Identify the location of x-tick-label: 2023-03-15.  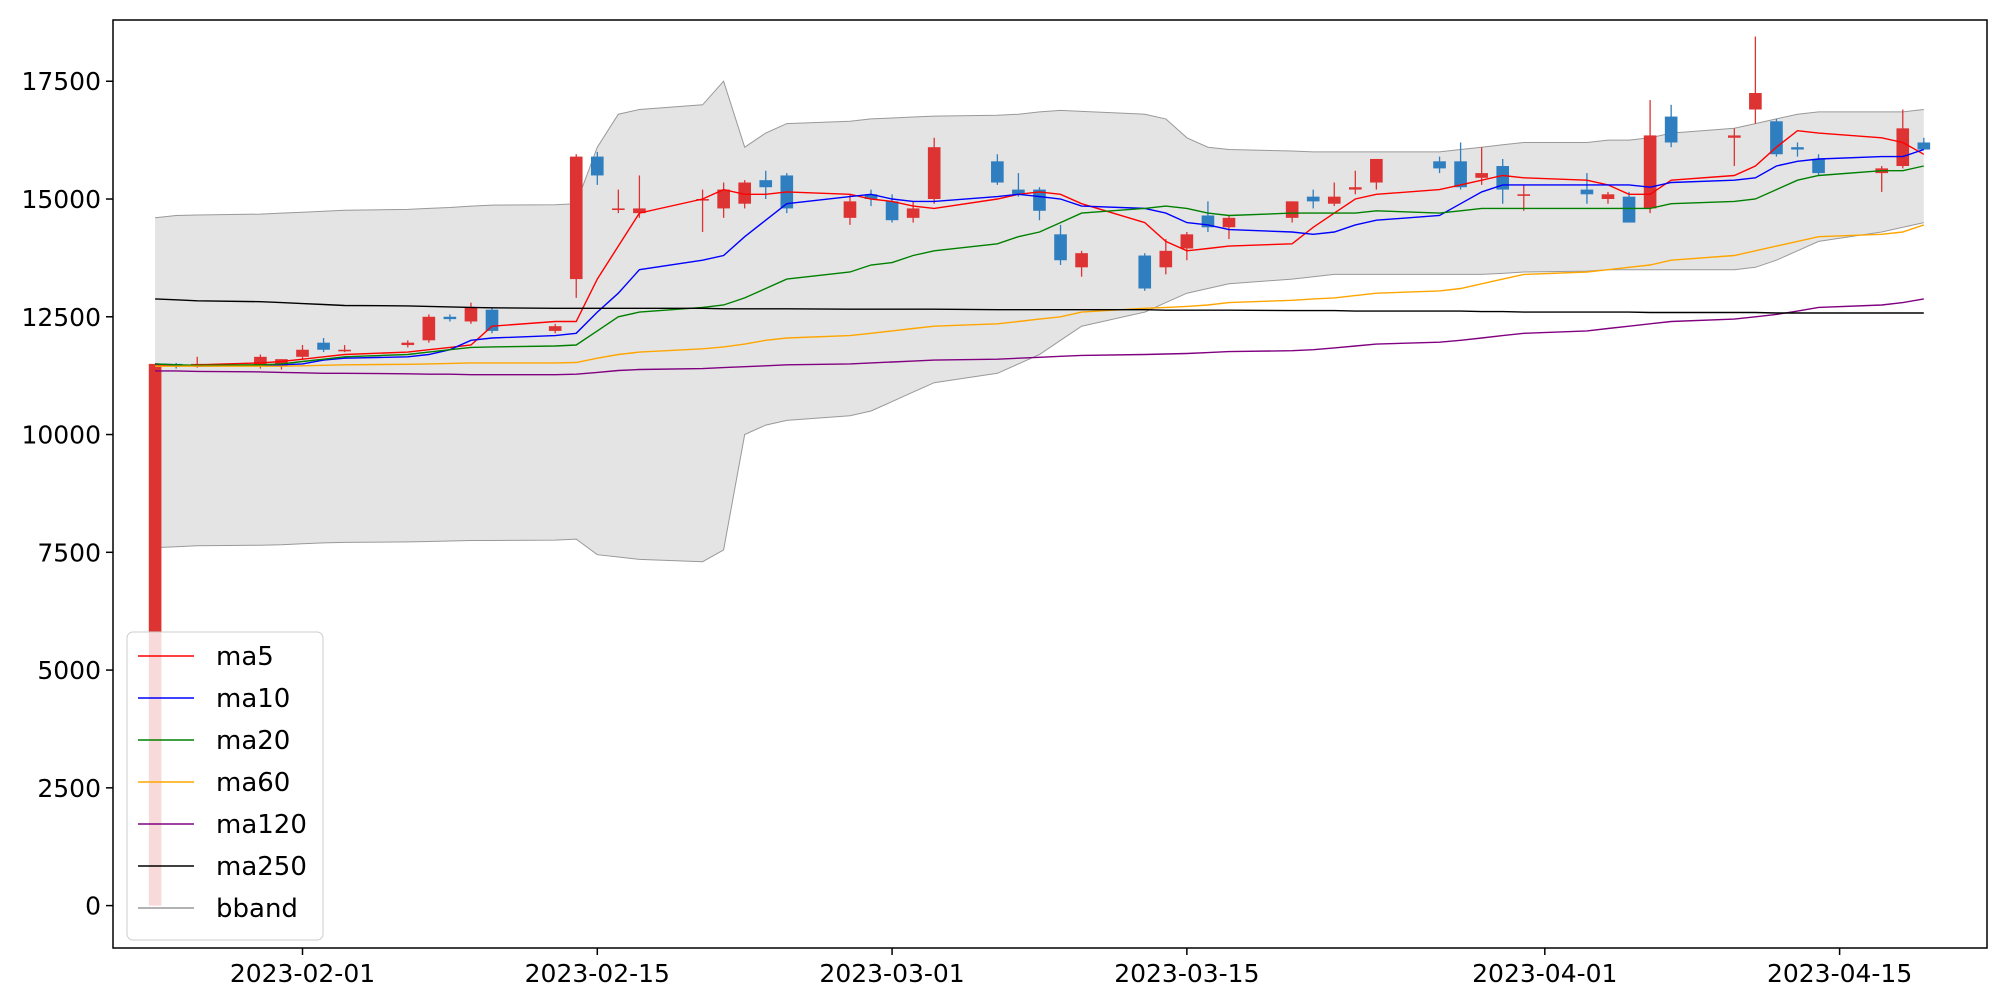
(1186, 973).